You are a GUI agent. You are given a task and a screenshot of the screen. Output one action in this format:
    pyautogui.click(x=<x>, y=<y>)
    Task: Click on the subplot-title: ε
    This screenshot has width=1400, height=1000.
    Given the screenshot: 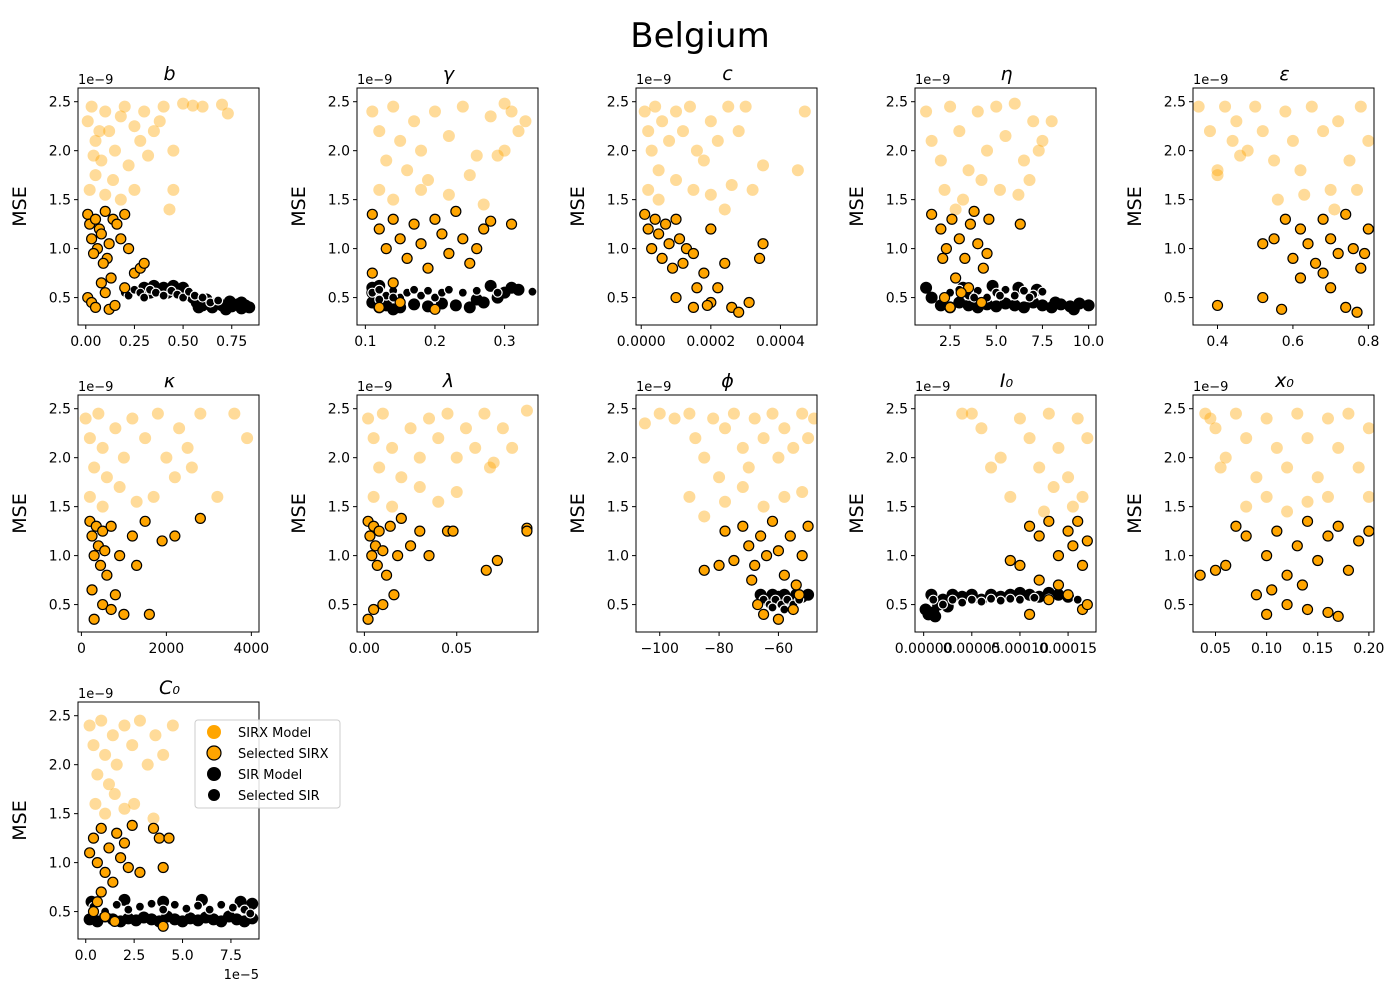 What is the action you would take?
    pyautogui.click(x=1284, y=74)
    